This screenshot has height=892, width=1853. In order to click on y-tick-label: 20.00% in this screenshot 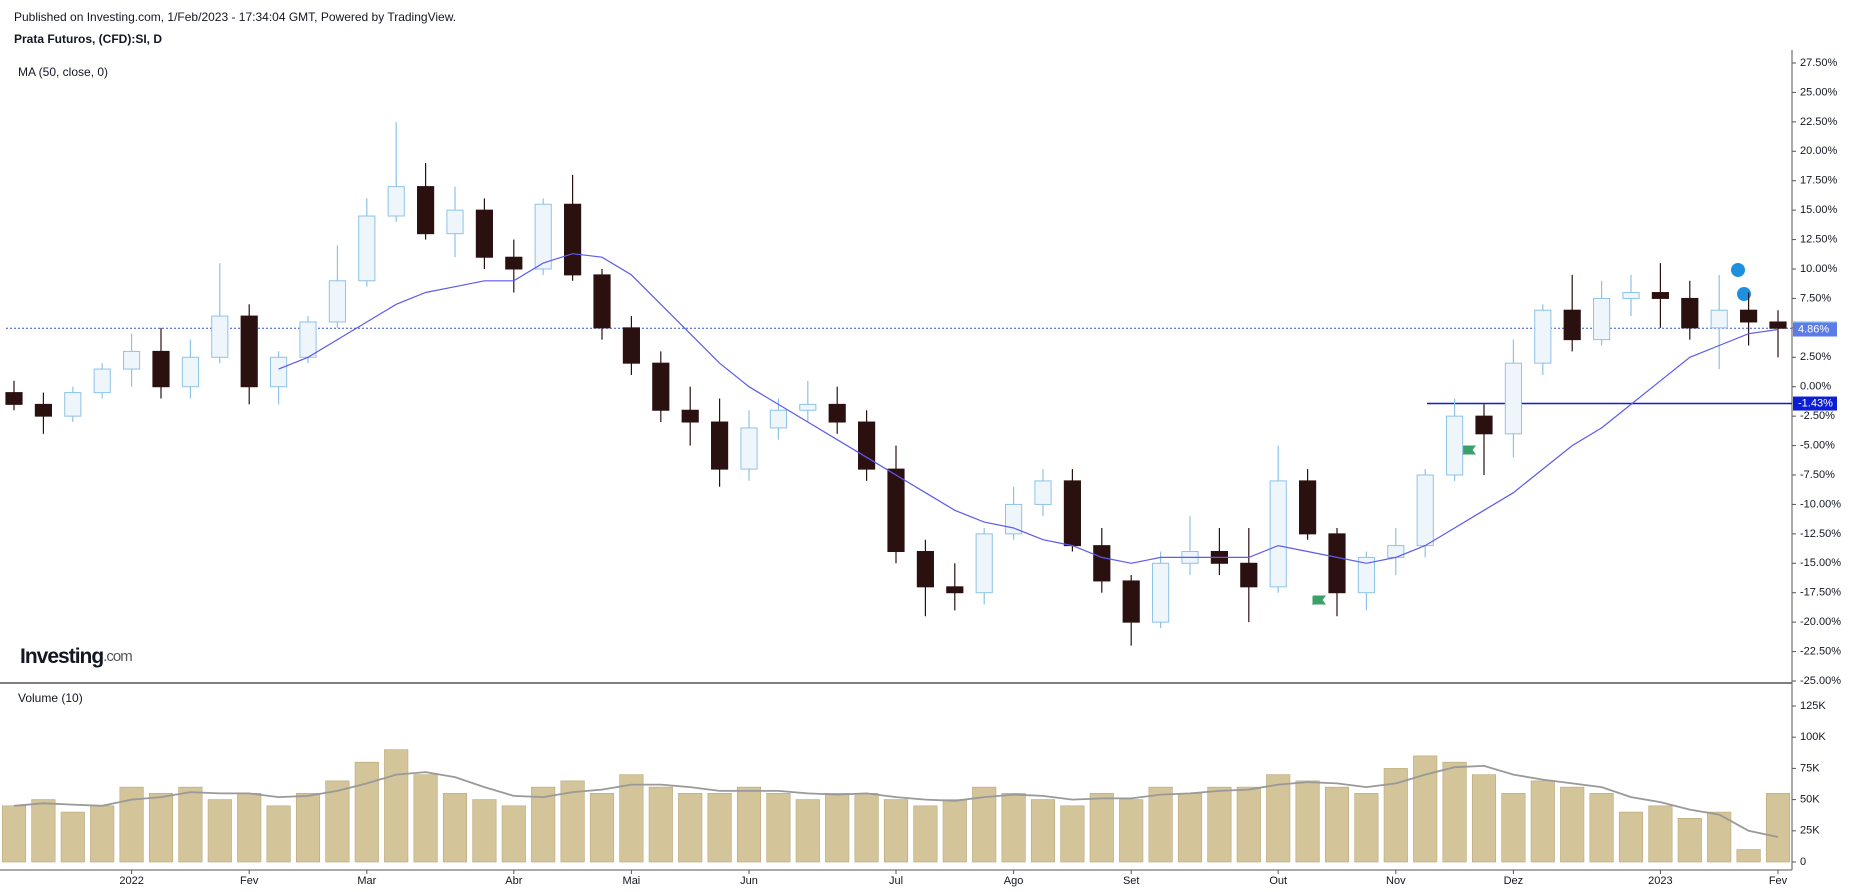, I will do `click(1819, 151)`.